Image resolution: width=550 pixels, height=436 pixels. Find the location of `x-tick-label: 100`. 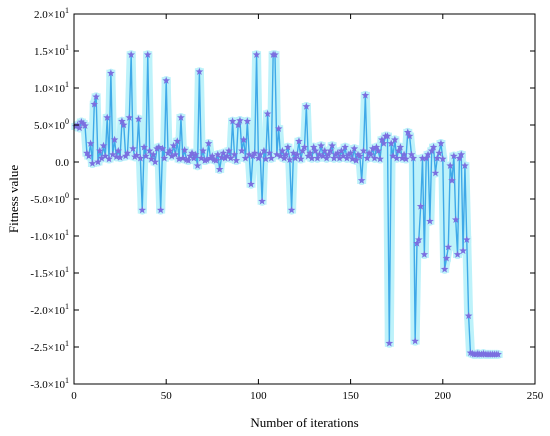

x-tick-label: 100 is located at coordinates (258, 396).